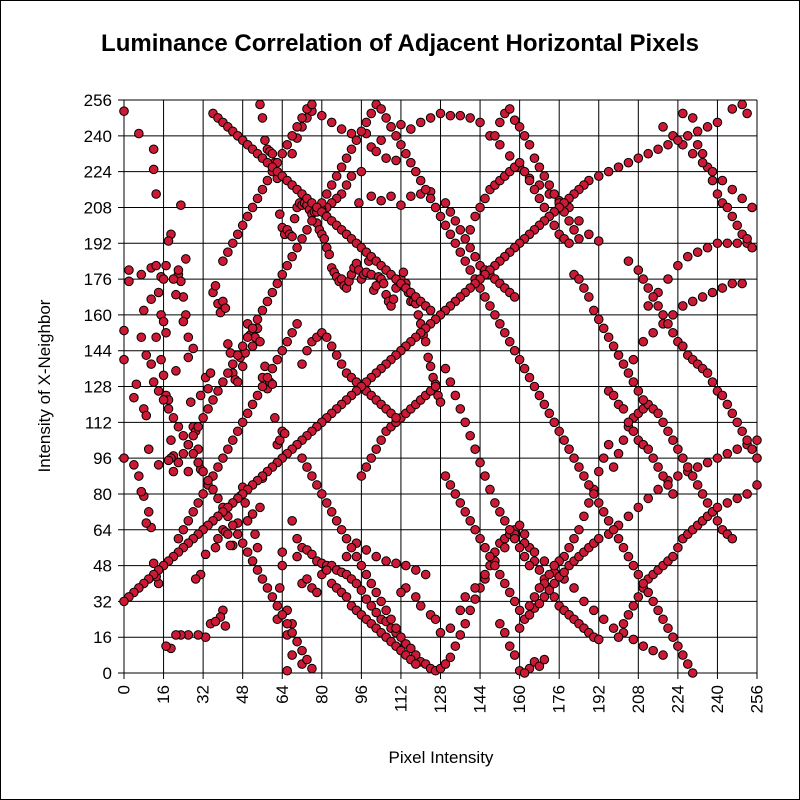 The image size is (800, 800). What do you see at coordinates (102, 566) in the screenshot?
I see `y-tick-label: 48` at bounding box center [102, 566].